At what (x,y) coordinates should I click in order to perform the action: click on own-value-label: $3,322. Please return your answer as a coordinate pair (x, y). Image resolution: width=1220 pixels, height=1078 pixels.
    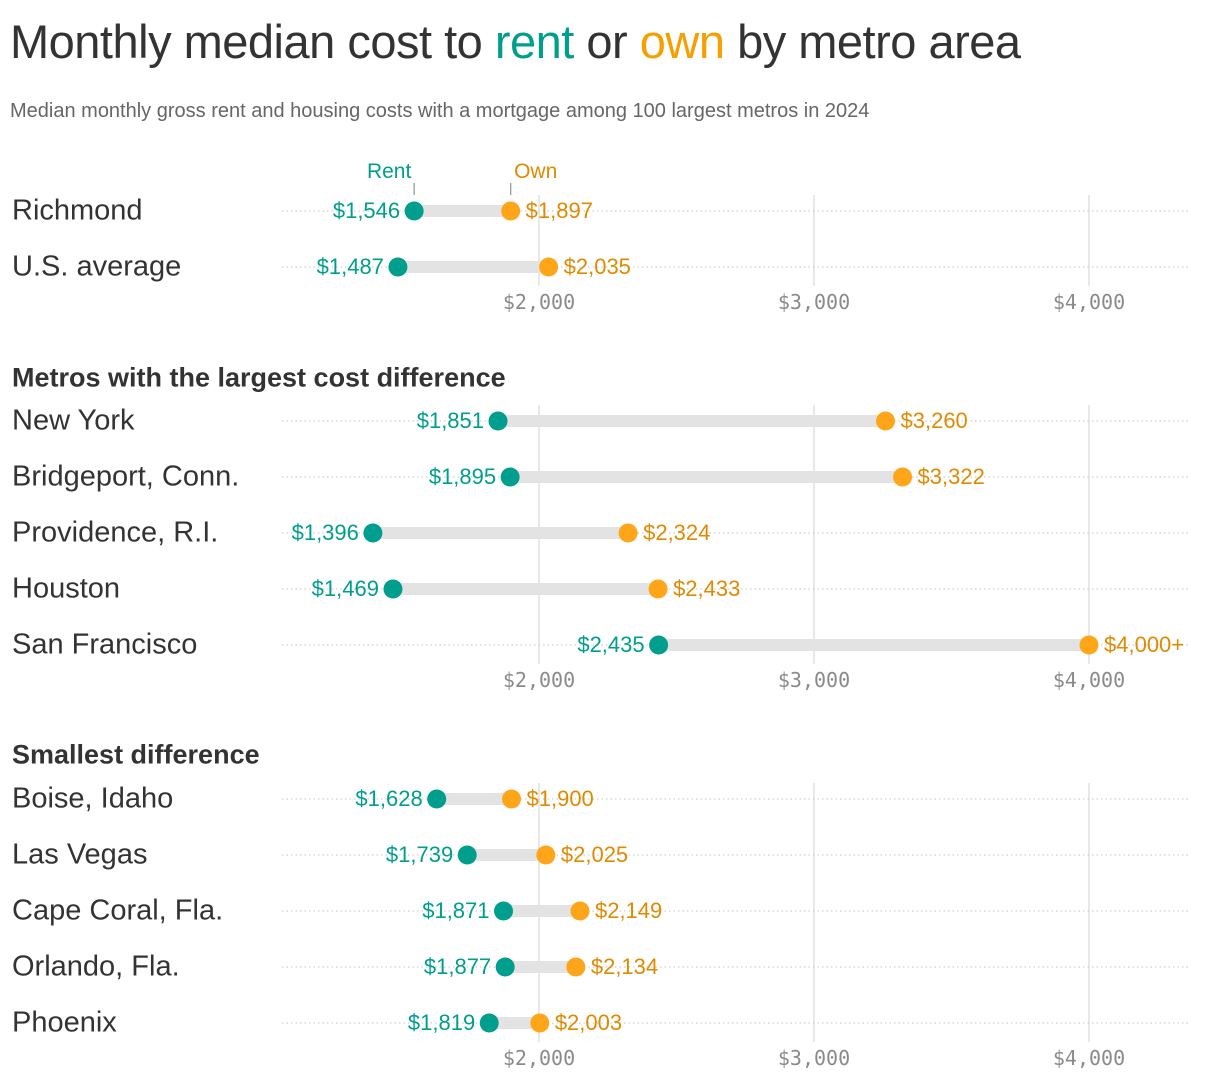
    Looking at the image, I should click on (951, 476).